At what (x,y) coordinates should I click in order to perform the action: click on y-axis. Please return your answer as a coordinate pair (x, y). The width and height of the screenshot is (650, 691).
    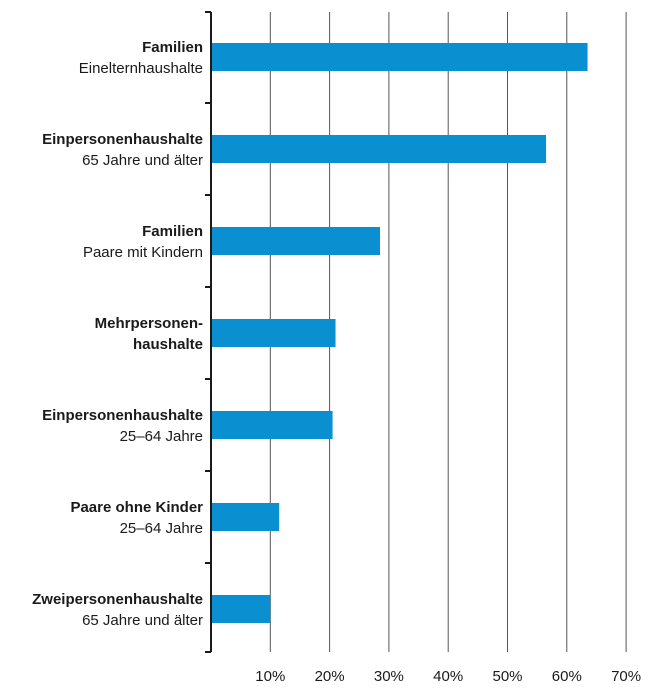
    Looking at the image, I should click on (208, 332).